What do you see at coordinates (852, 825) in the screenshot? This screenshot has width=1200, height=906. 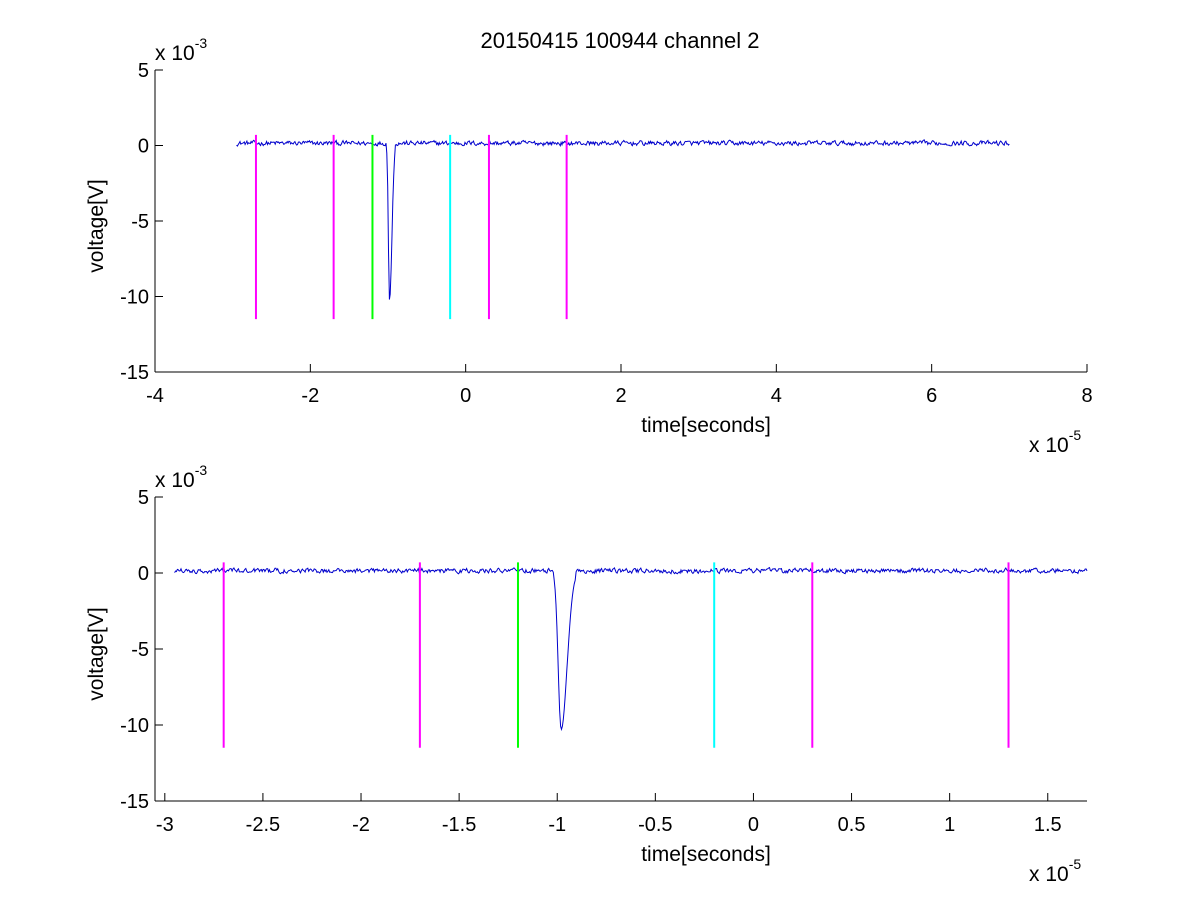 I see `x-tick-label: 0.5` at bounding box center [852, 825].